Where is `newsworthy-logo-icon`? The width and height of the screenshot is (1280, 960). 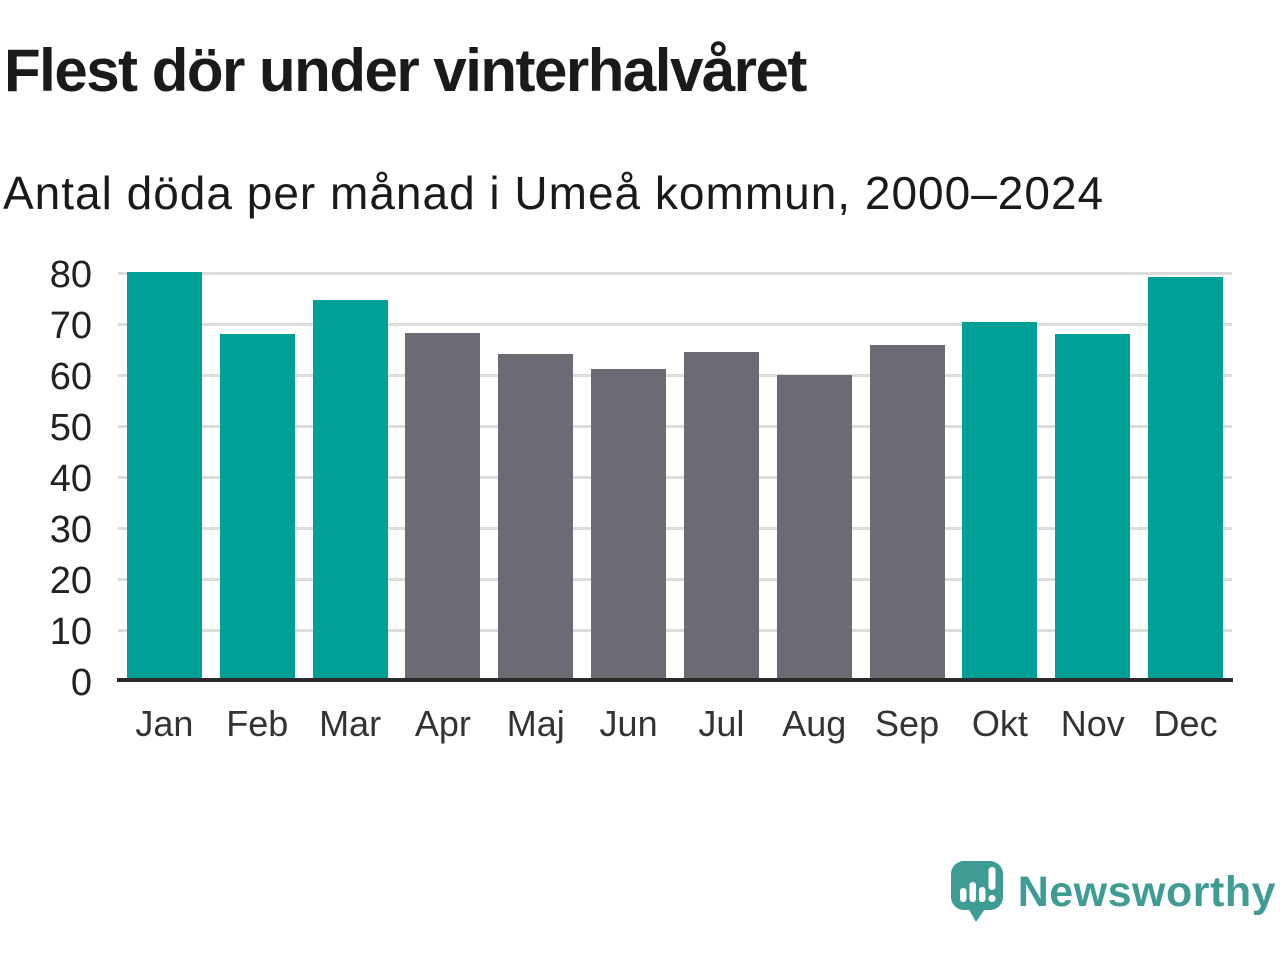
newsworthy-logo-icon is located at coordinates (976, 891).